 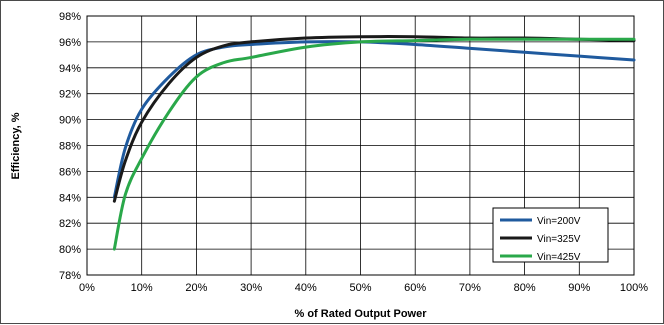 I want to click on x-axis-title: % of Rated Output Power, so click(x=361, y=314).